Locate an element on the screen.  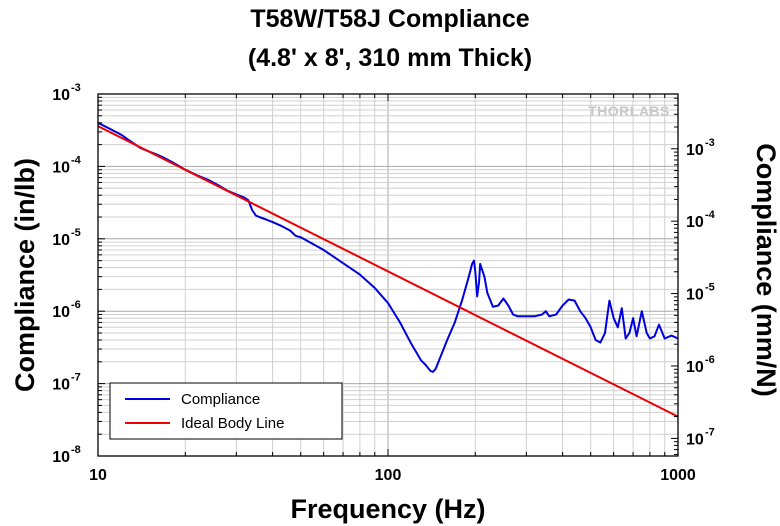
legend: Compliance Ideal Body Line is located at coordinates (226, 411).